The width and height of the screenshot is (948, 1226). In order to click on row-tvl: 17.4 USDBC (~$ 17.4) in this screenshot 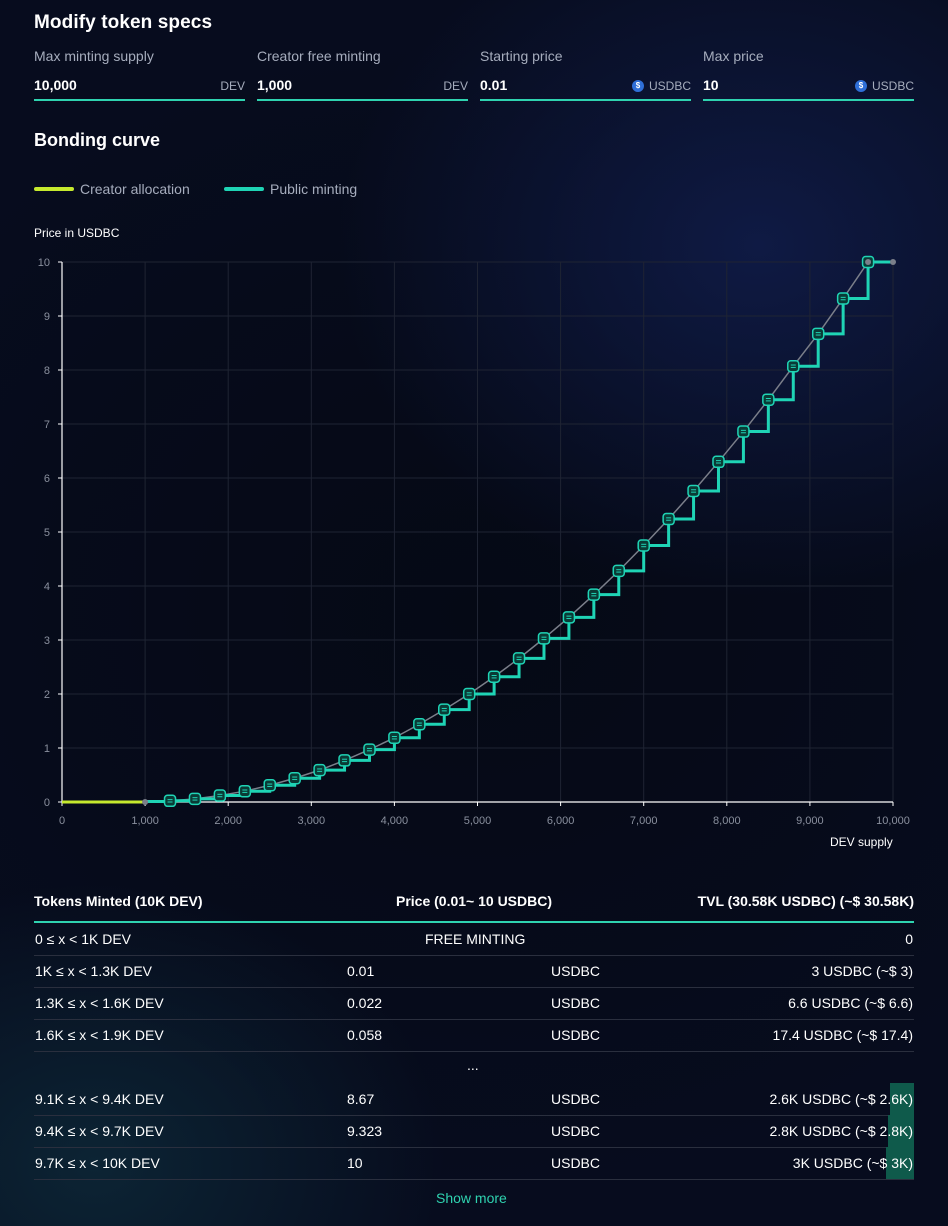, I will do `click(842, 1035)`.